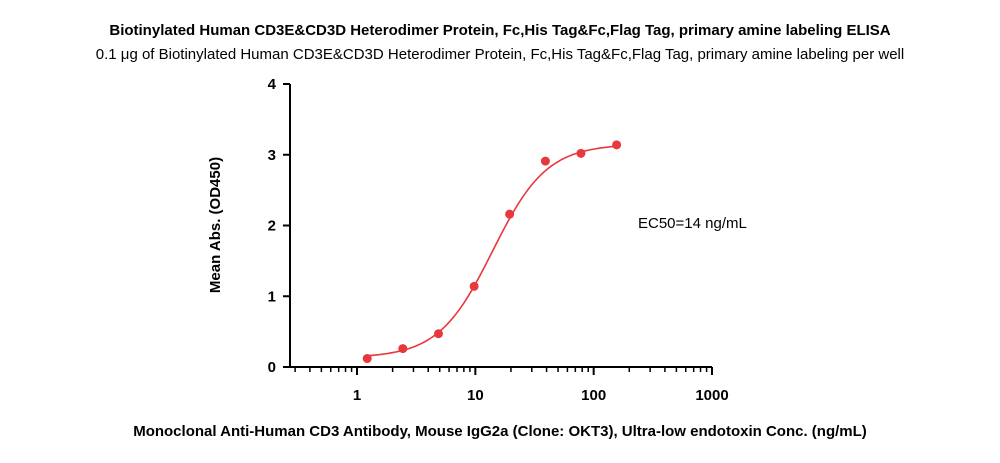 The image size is (1000, 463). Describe the element at coordinates (692, 223) in the screenshot. I see `ec50-annotation: EC50=14 ng/mL` at that location.